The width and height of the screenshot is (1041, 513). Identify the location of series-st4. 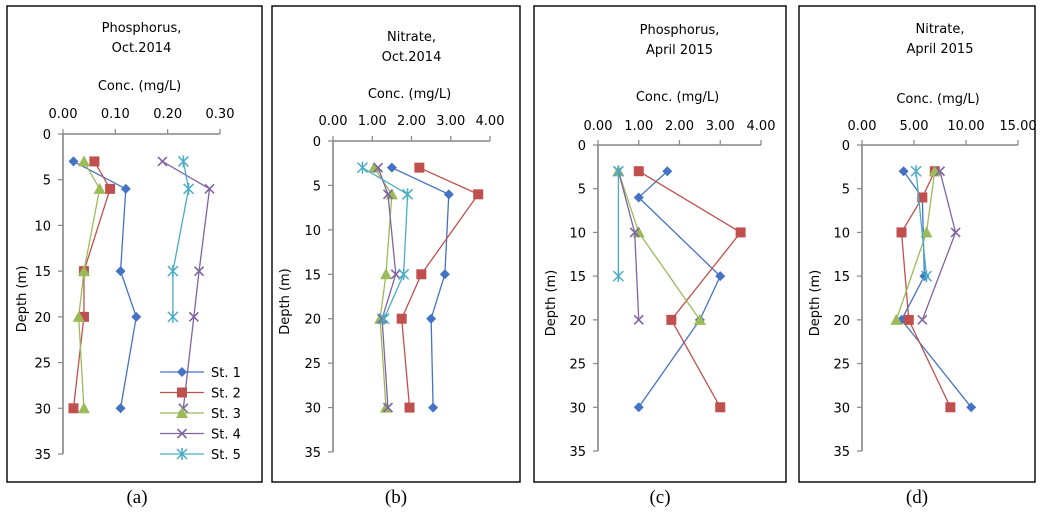
(939, 245).